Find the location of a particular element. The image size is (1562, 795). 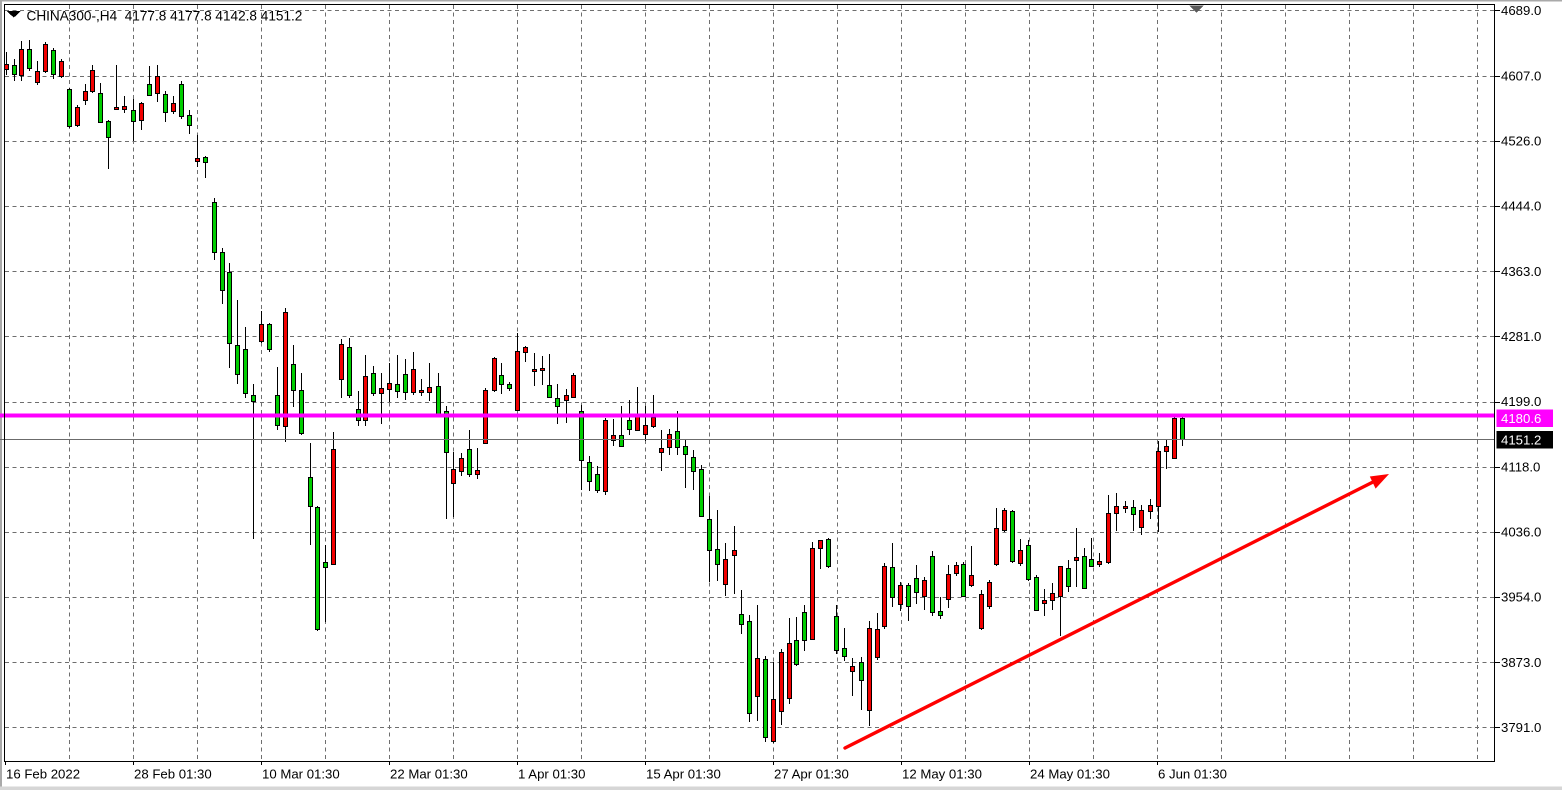

svg-text: 4363.0 is located at coordinates (1521, 271).